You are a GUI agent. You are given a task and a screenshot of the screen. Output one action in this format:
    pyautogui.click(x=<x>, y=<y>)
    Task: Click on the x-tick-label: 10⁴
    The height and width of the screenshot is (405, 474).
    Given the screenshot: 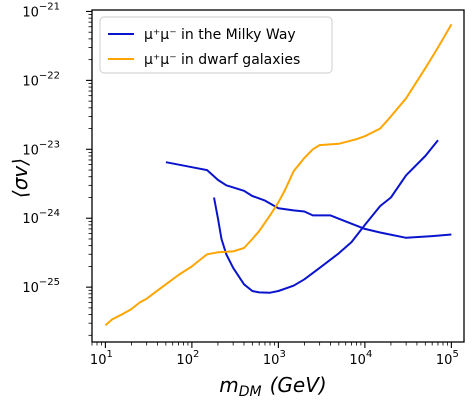 What is the action you would take?
    pyautogui.click(x=360, y=358)
    